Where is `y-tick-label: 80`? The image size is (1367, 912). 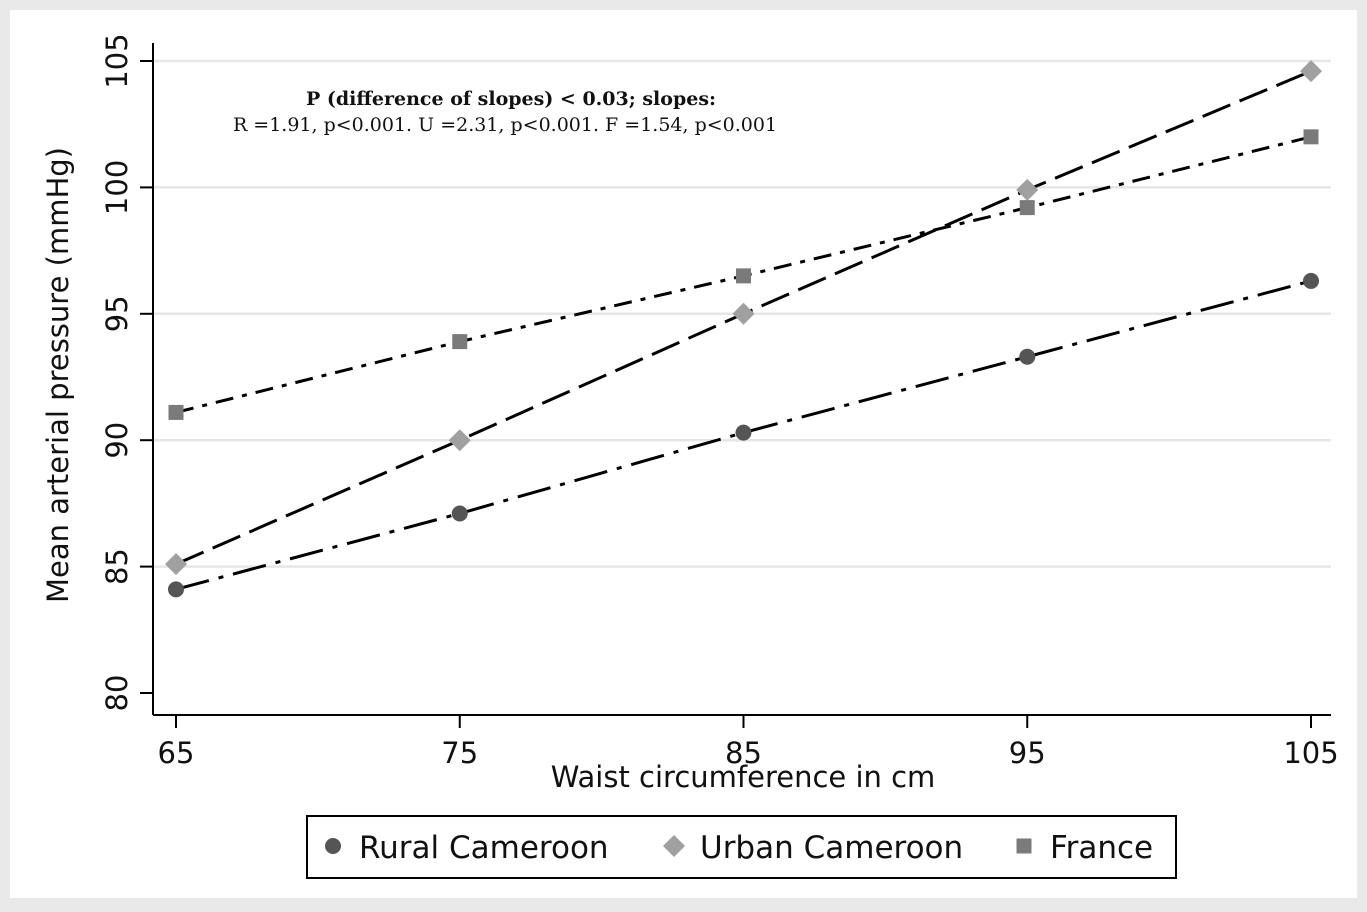 y-tick-label: 80 is located at coordinates (117, 693).